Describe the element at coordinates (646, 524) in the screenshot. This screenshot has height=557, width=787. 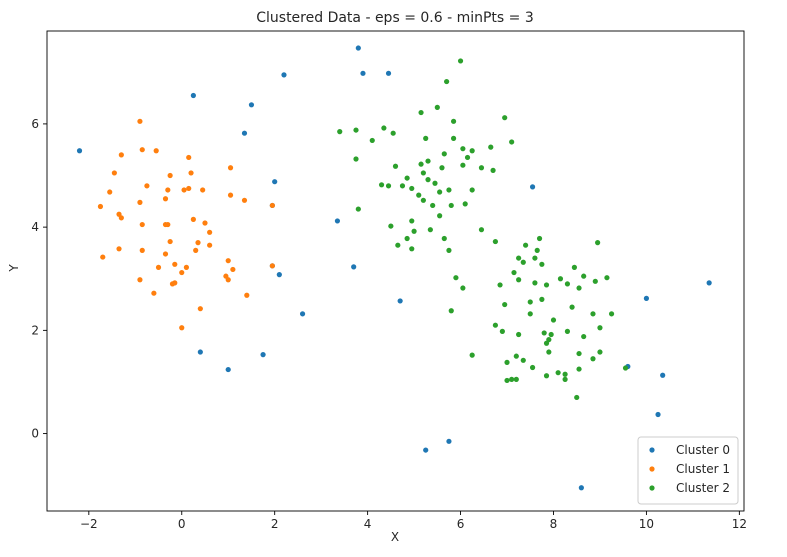
I see `x-tick-label: 10` at that location.